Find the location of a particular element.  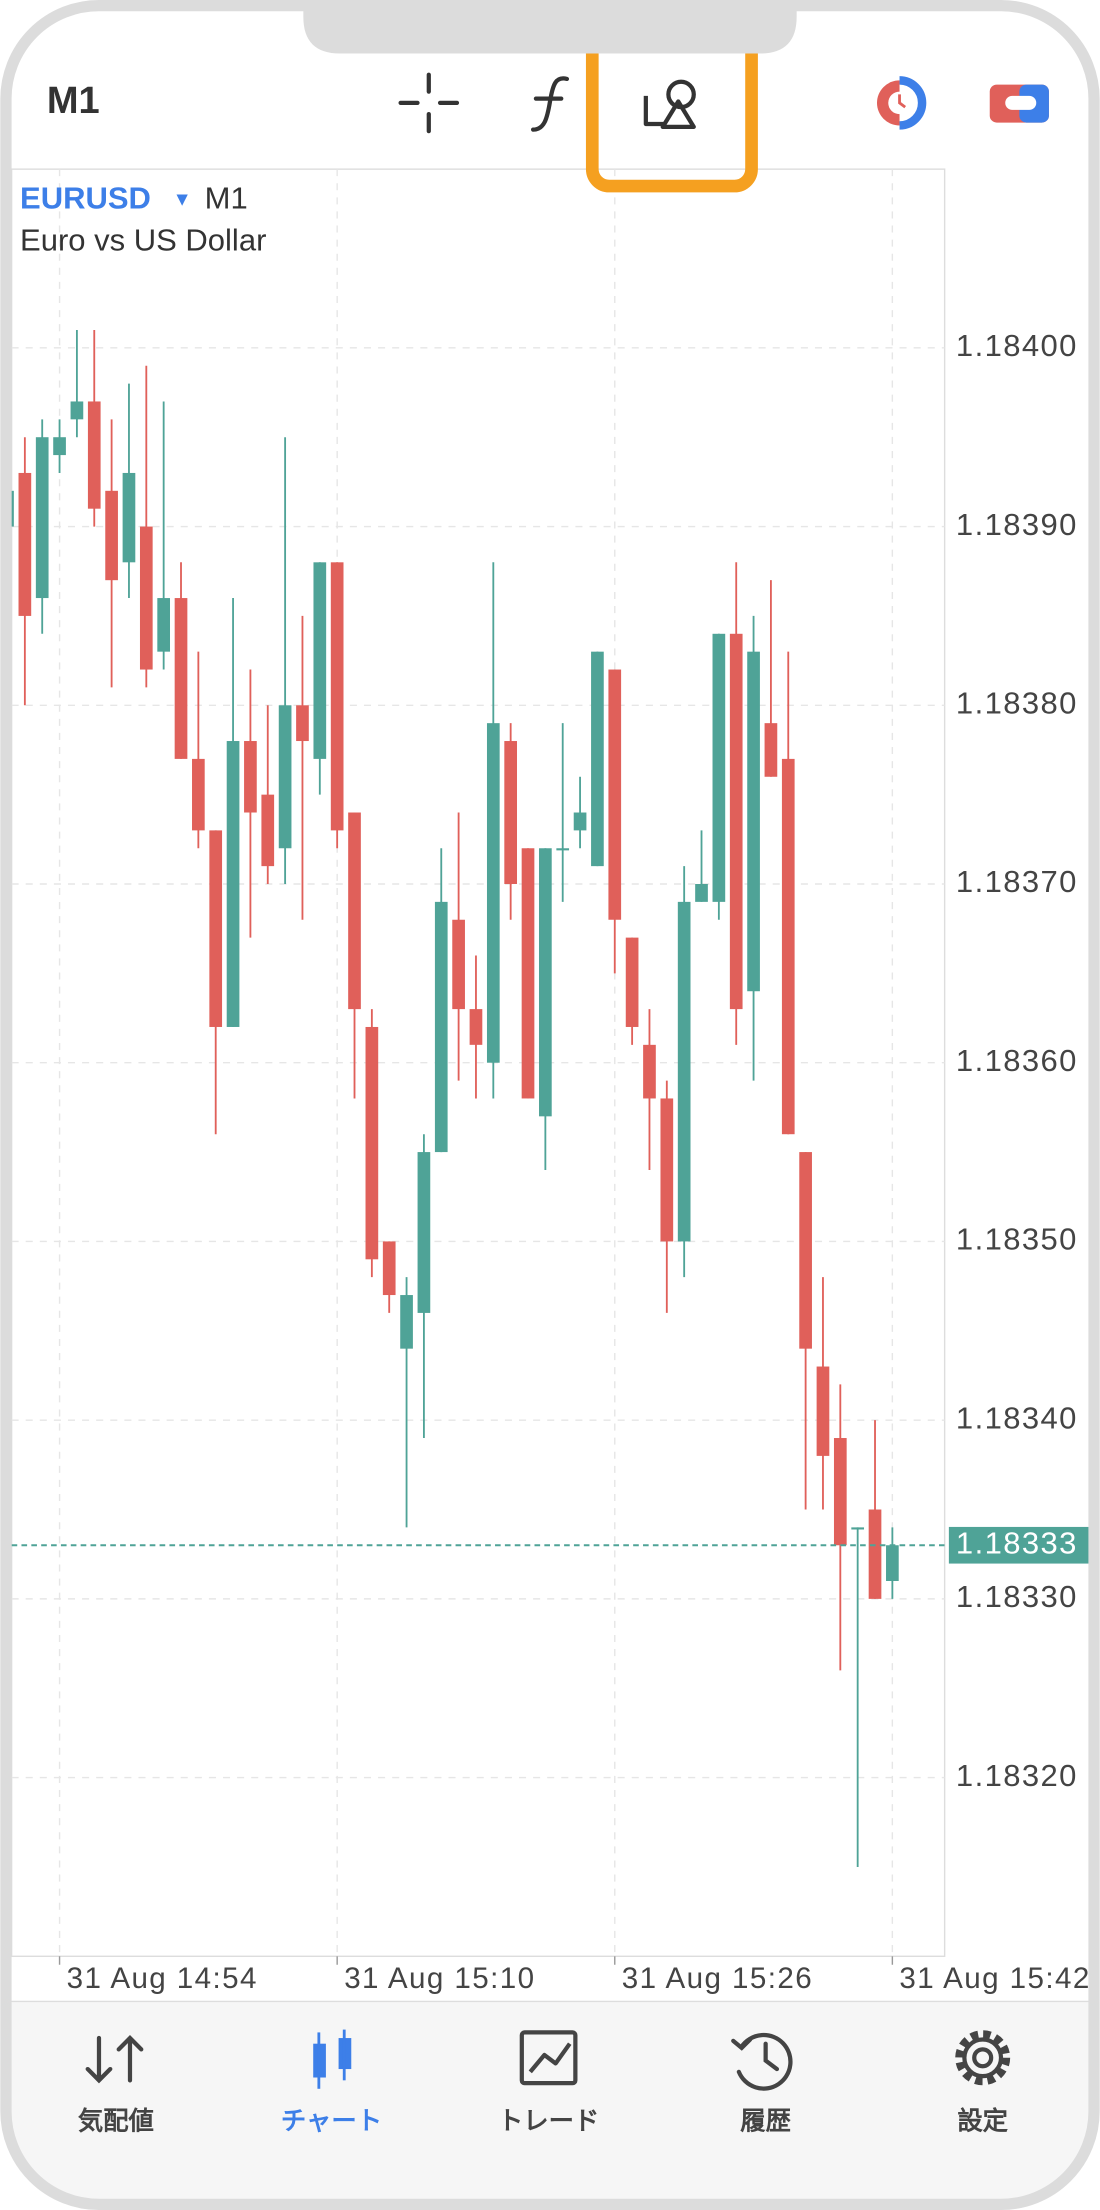

crosshair-icon is located at coordinates (429, 103).